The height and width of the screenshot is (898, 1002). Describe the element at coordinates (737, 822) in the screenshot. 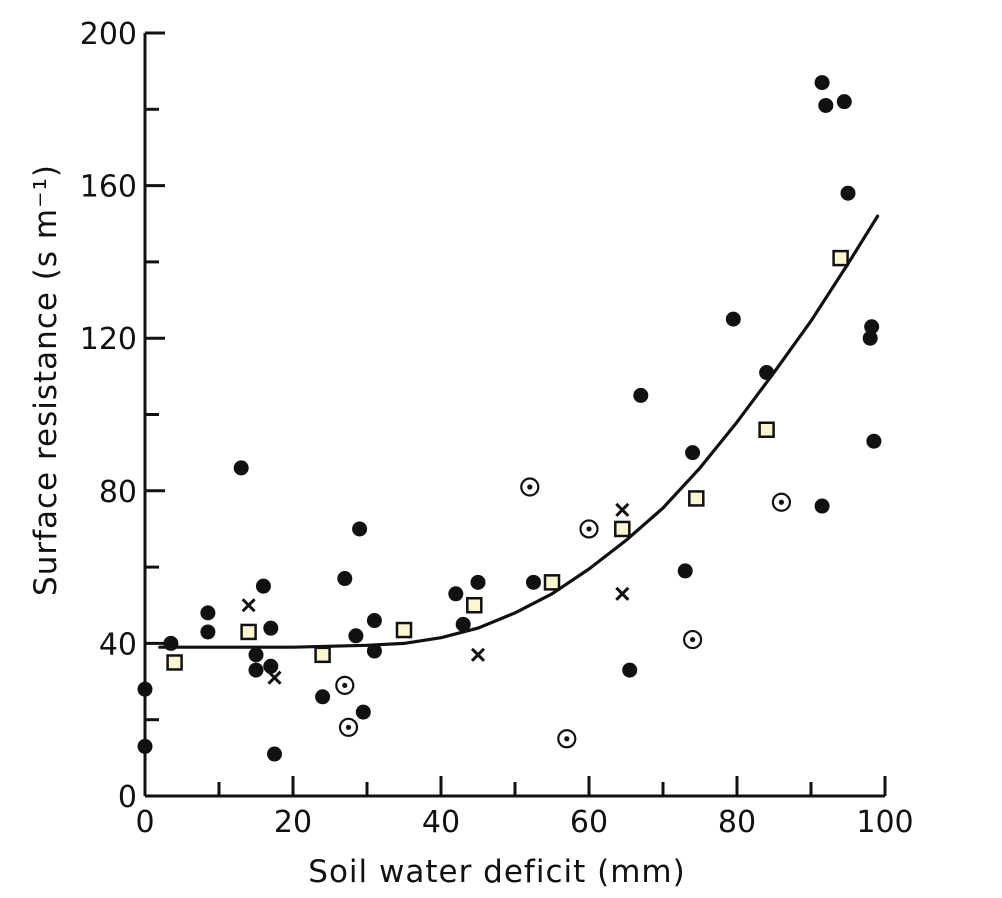

I see `x-tick-label: 80` at that location.